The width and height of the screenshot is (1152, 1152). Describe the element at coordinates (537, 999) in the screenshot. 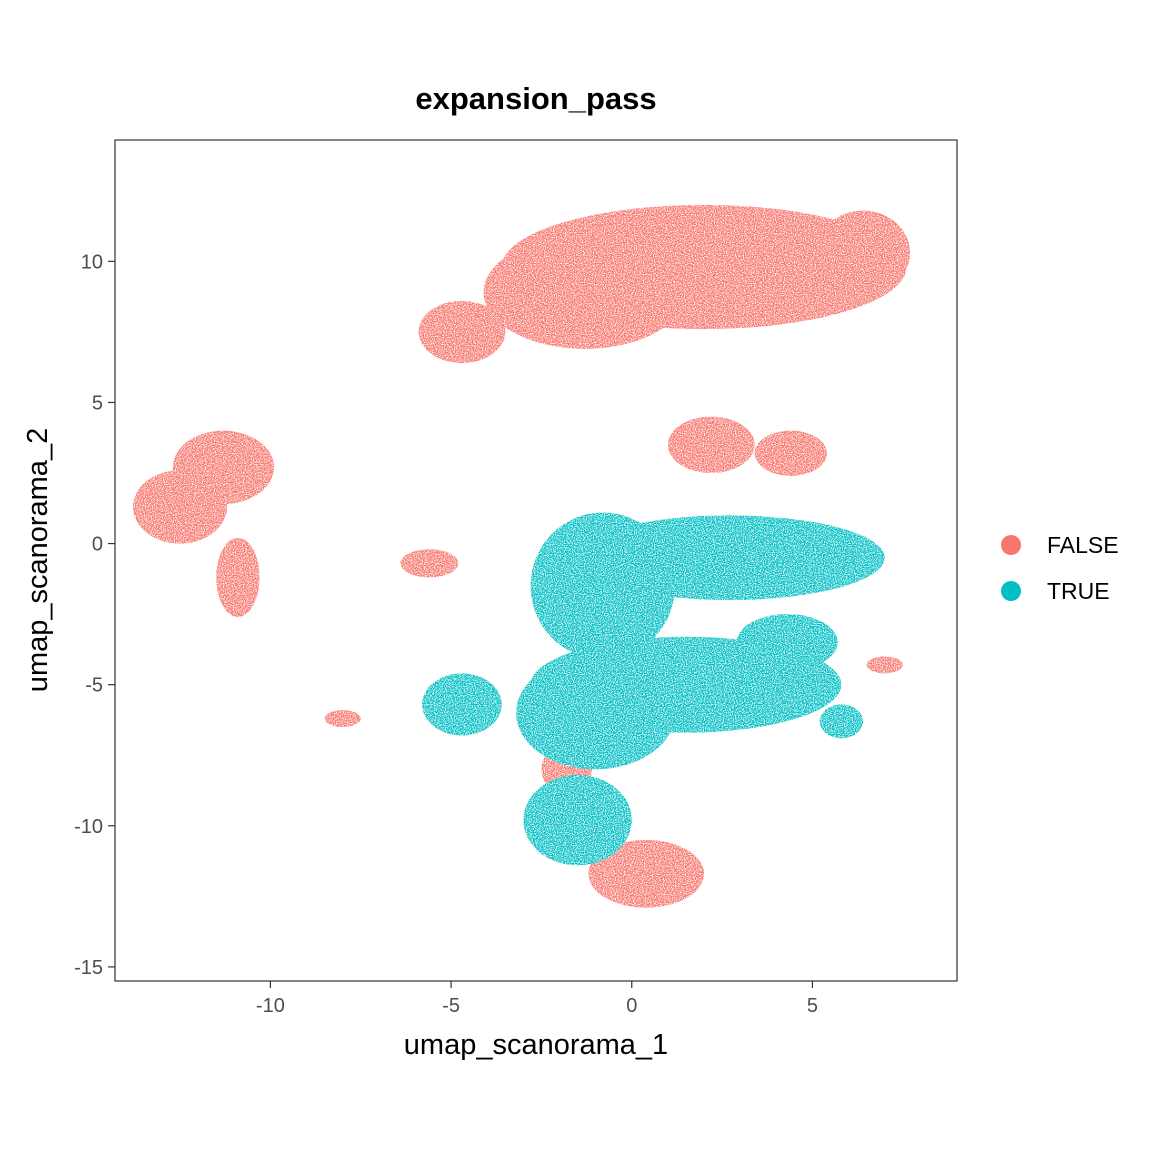

I see `x-axis: -10 -5 0 5` at that location.